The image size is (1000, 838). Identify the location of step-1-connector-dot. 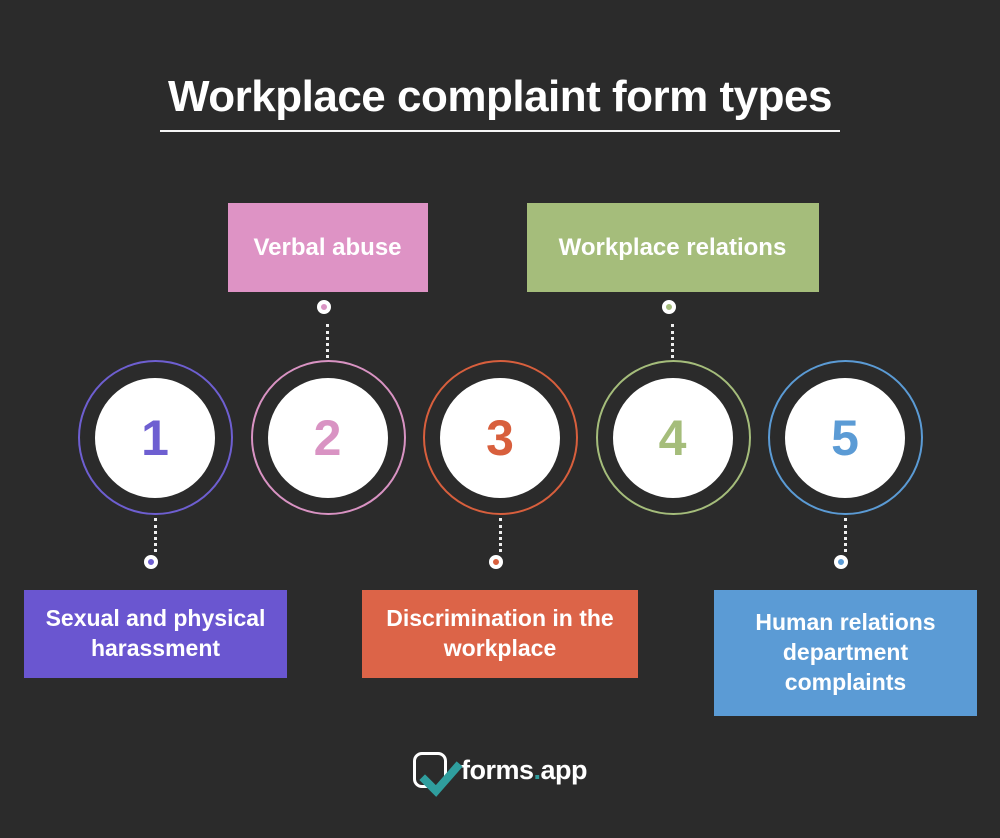
(151, 562).